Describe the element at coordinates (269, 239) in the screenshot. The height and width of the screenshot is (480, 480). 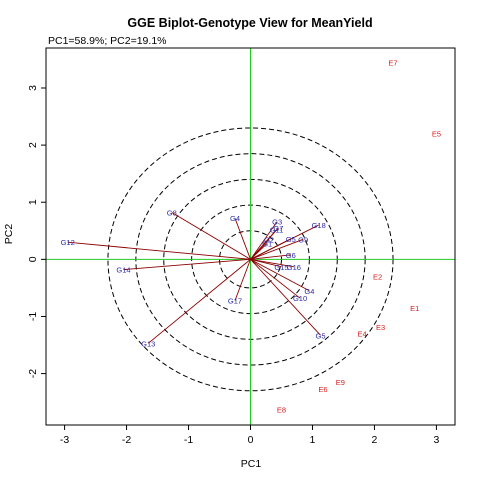
I see `genotype-label: G2` at that location.